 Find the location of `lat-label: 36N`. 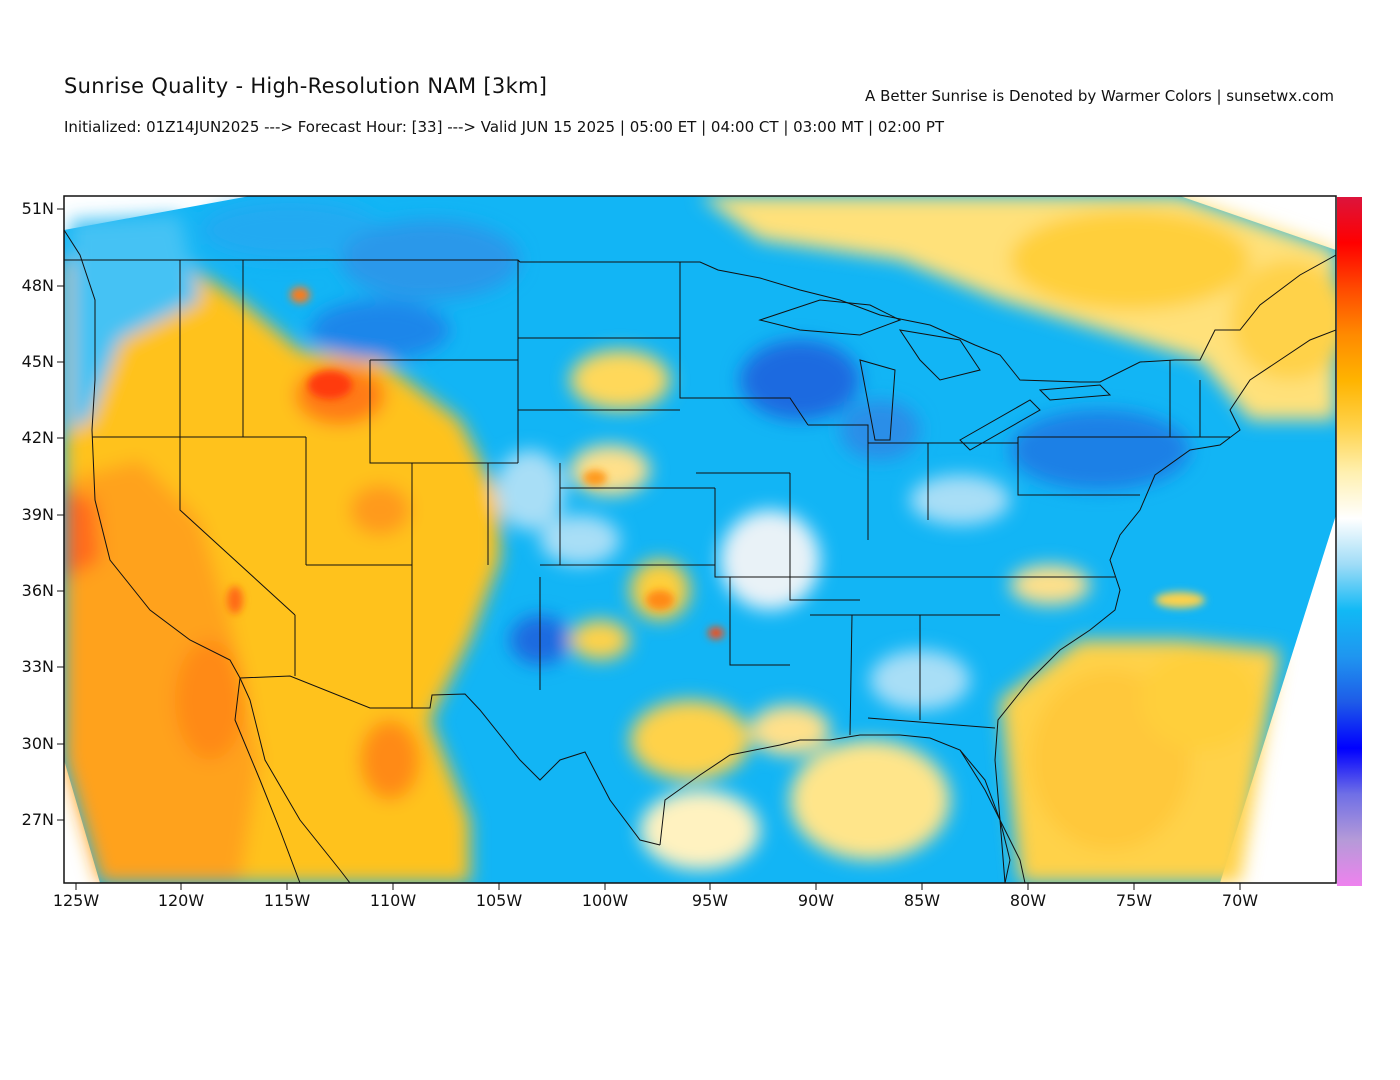

lat-label: 36N is located at coordinates (38, 590).